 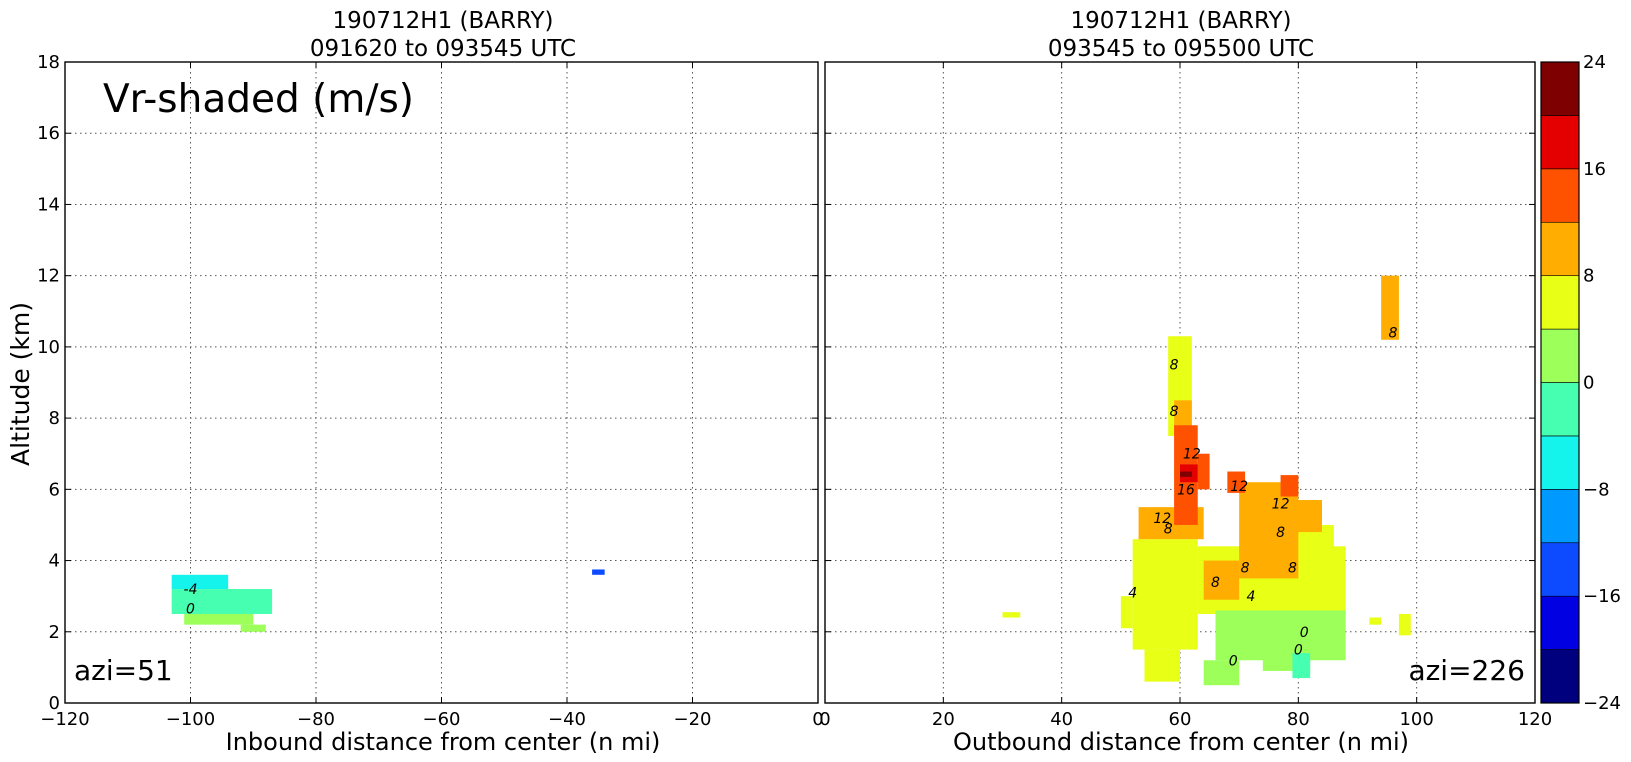 I want to click on x-tick-label: 80, so click(x=1298, y=719).